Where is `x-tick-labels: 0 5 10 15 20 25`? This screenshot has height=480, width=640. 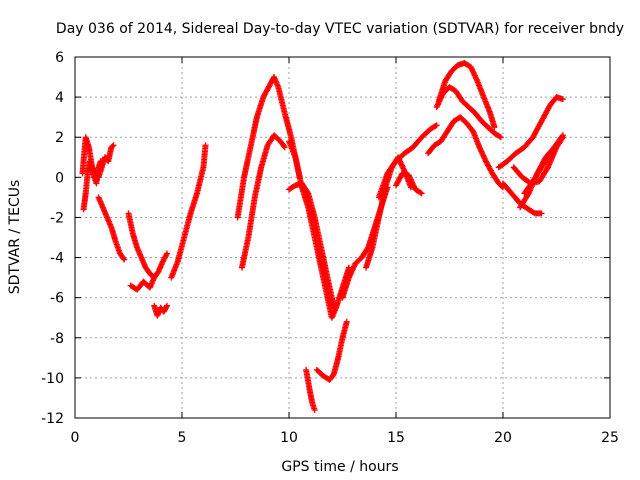 x-tick-labels: 0 5 10 15 20 25 is located at coordinates (345, 438).